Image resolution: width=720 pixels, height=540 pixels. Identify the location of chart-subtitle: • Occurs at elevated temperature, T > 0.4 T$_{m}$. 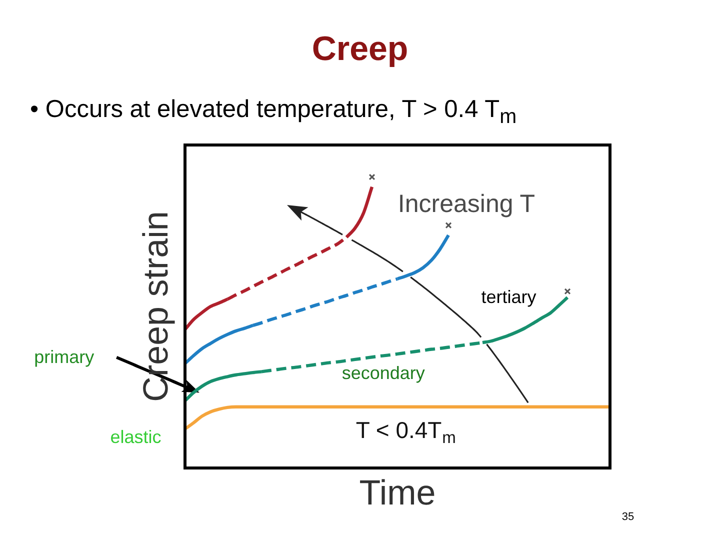
(273, 113).